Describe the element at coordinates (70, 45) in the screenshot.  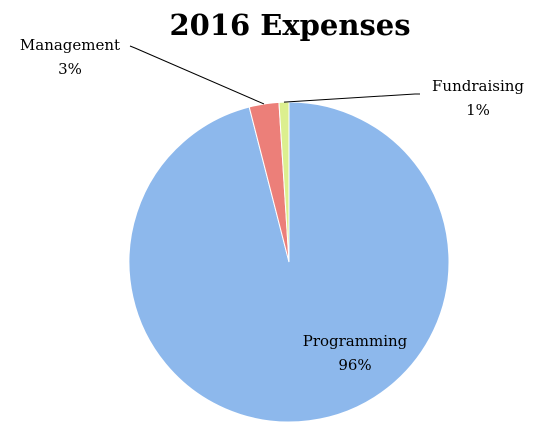
I see `slice-label-management: Management` at that location.